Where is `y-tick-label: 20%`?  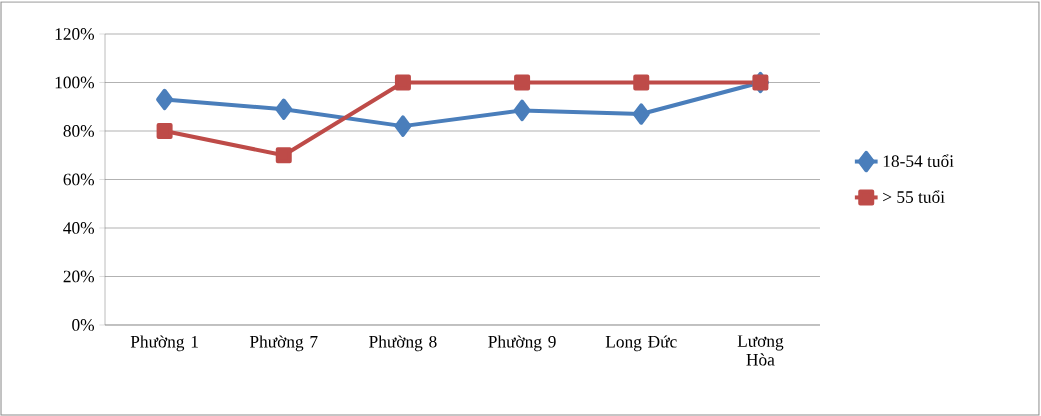
y-tick-label: 20% is located at coordinates (79, 276).